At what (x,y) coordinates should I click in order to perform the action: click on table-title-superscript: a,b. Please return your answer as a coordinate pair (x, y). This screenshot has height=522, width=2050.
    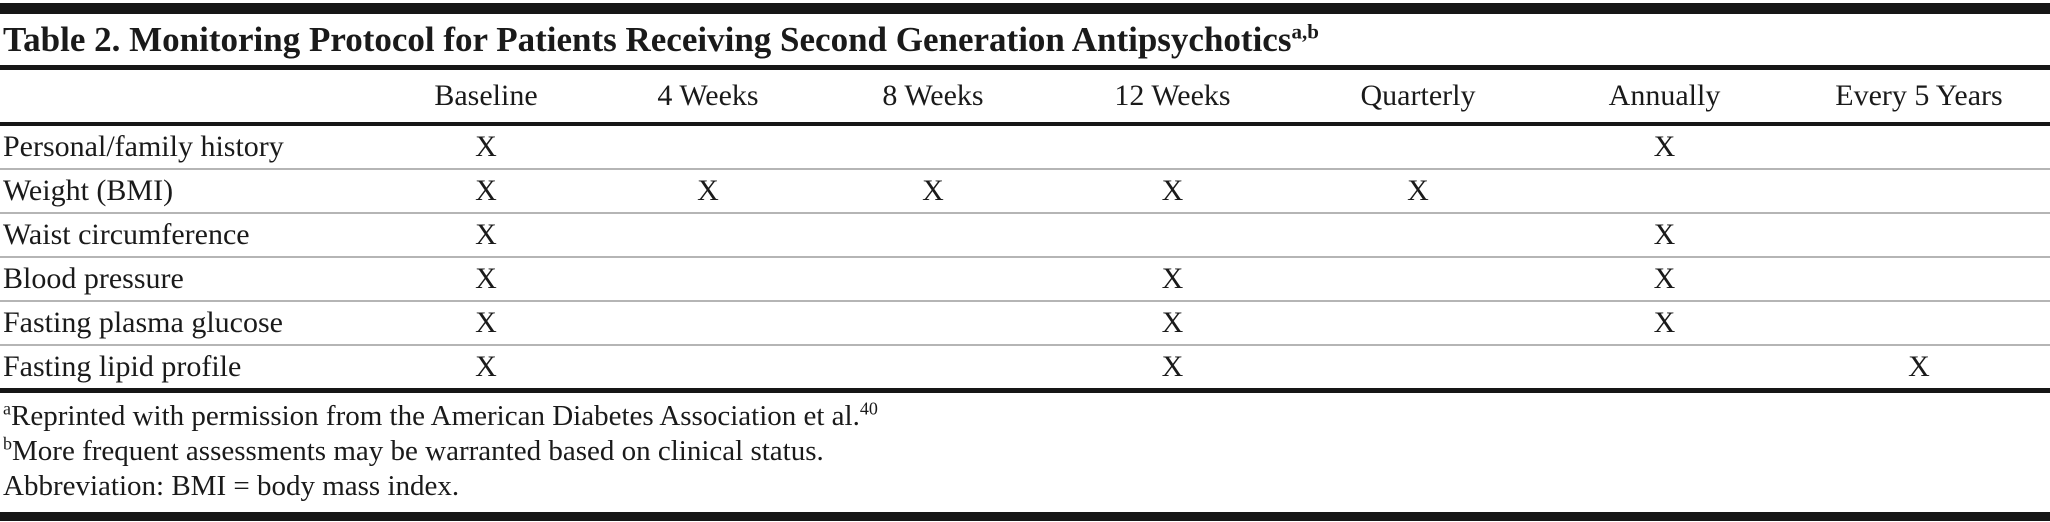
    Looking at the image, I should click on (1305, 31).